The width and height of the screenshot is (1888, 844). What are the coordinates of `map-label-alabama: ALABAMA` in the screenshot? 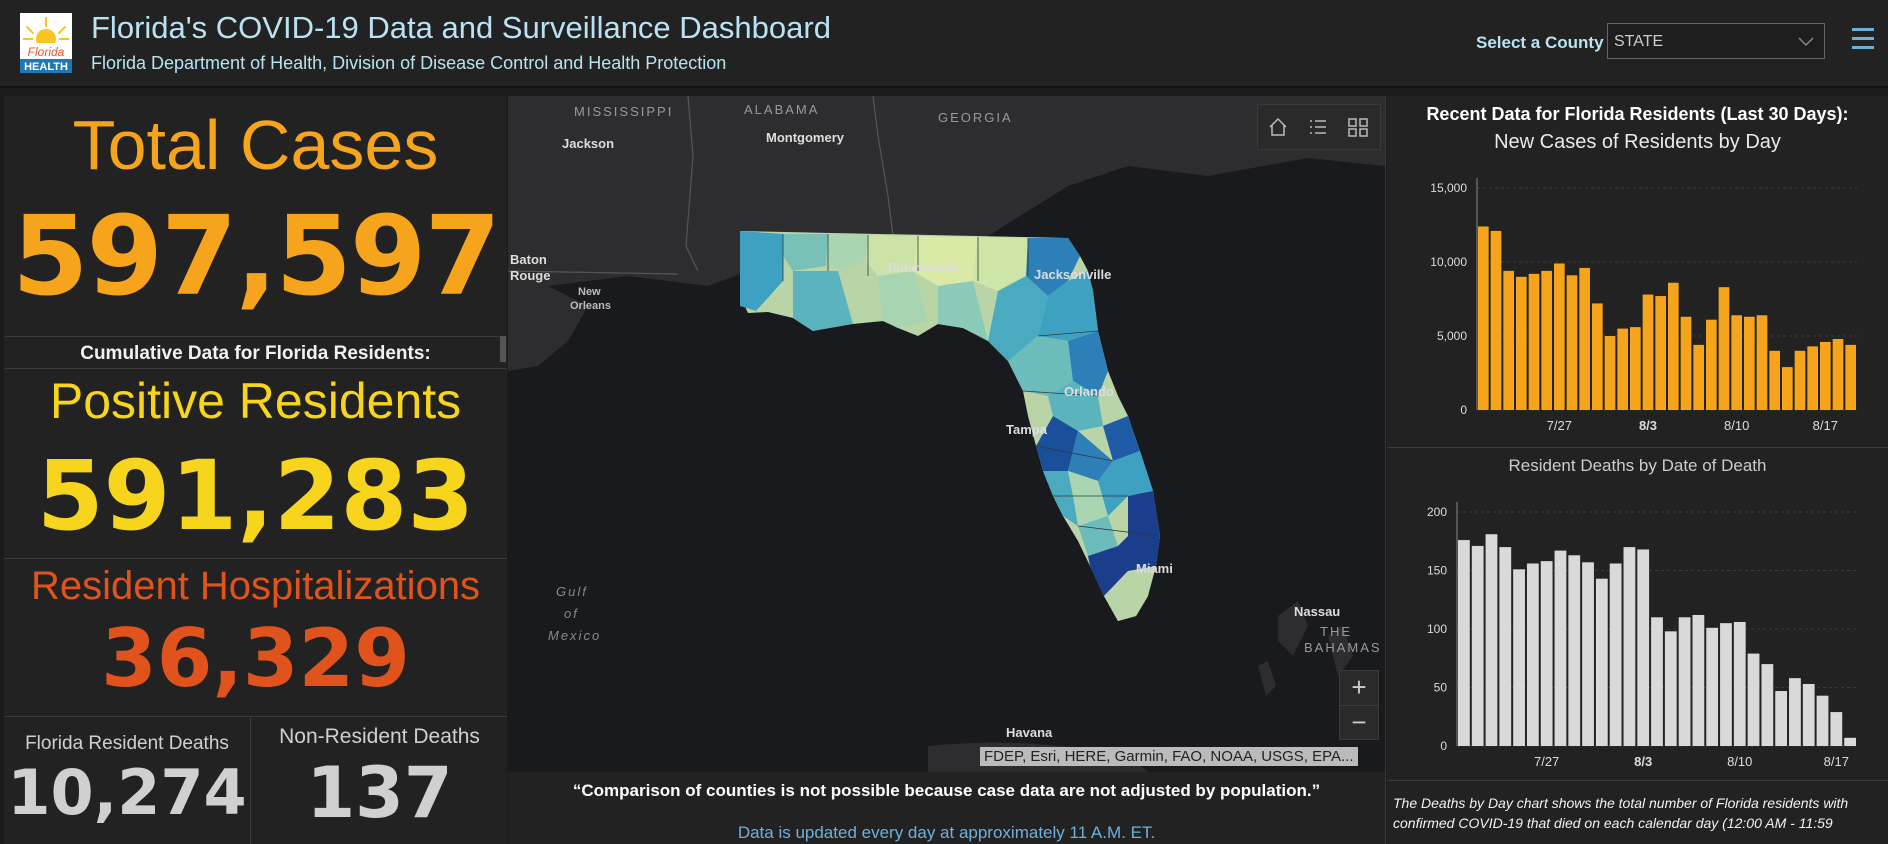 It's located at (782, 109).